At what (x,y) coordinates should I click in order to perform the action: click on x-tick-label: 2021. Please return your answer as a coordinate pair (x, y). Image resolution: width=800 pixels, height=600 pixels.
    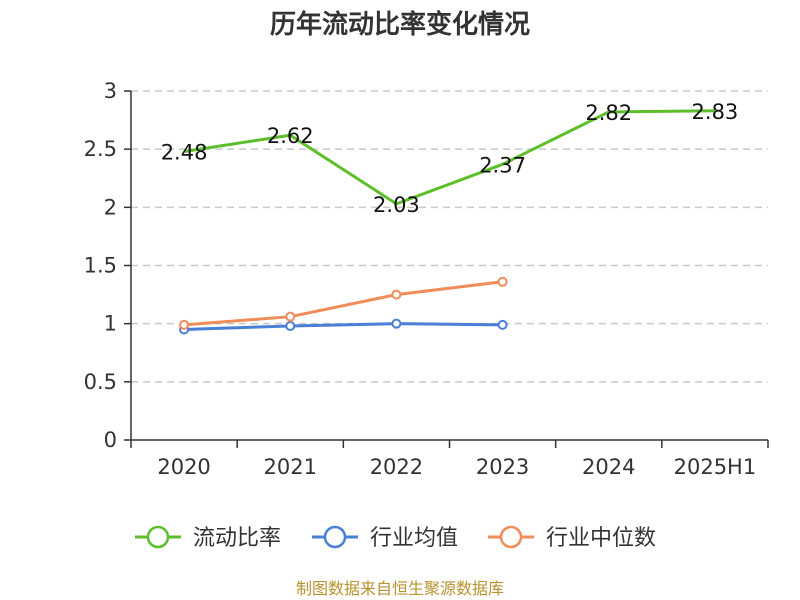
    Looking at the image, I should click on (290, 467).